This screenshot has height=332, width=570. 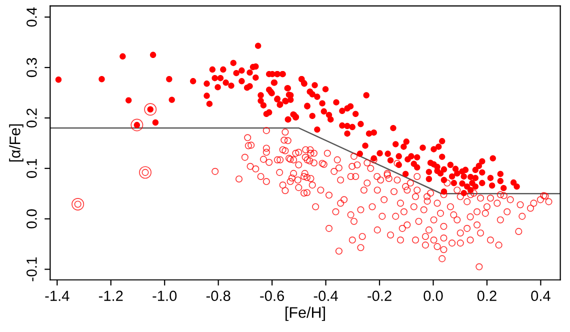 I want to click on x-tick-label: 0.2, so click(x=486, y=296).